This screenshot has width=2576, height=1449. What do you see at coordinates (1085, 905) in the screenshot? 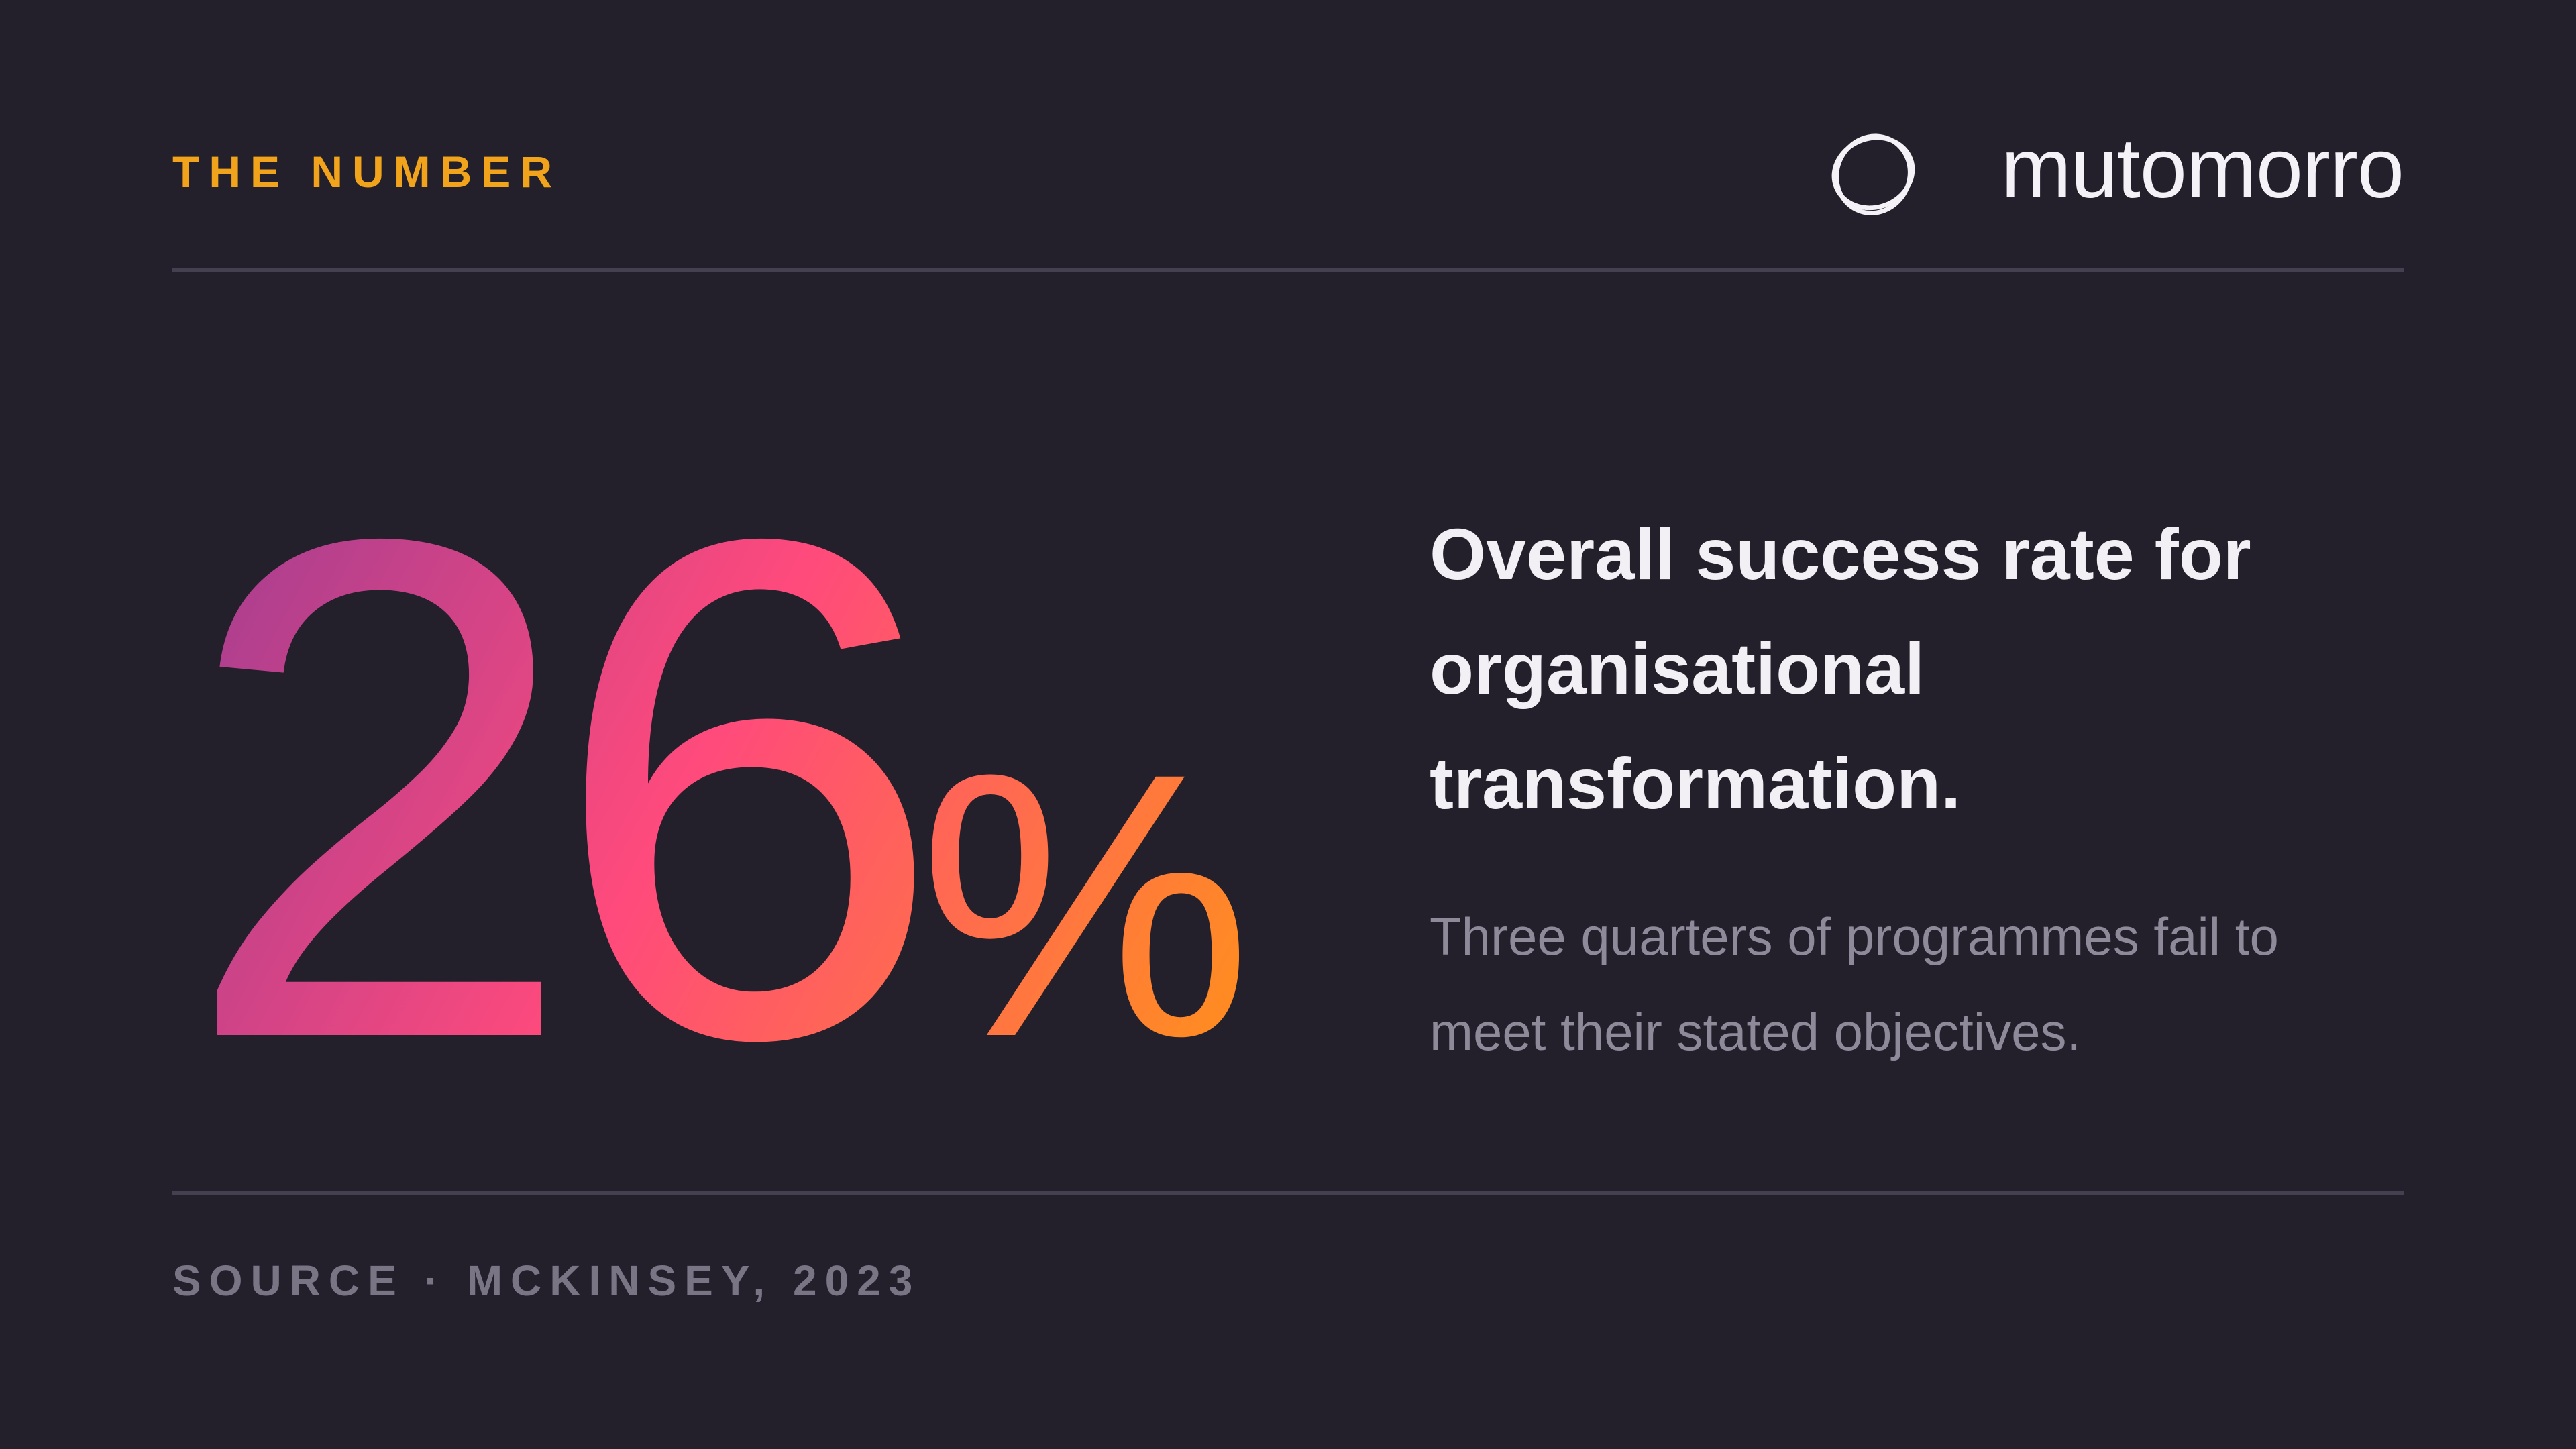
I see `stat-unit: %` at bounding box center [1085, 905].